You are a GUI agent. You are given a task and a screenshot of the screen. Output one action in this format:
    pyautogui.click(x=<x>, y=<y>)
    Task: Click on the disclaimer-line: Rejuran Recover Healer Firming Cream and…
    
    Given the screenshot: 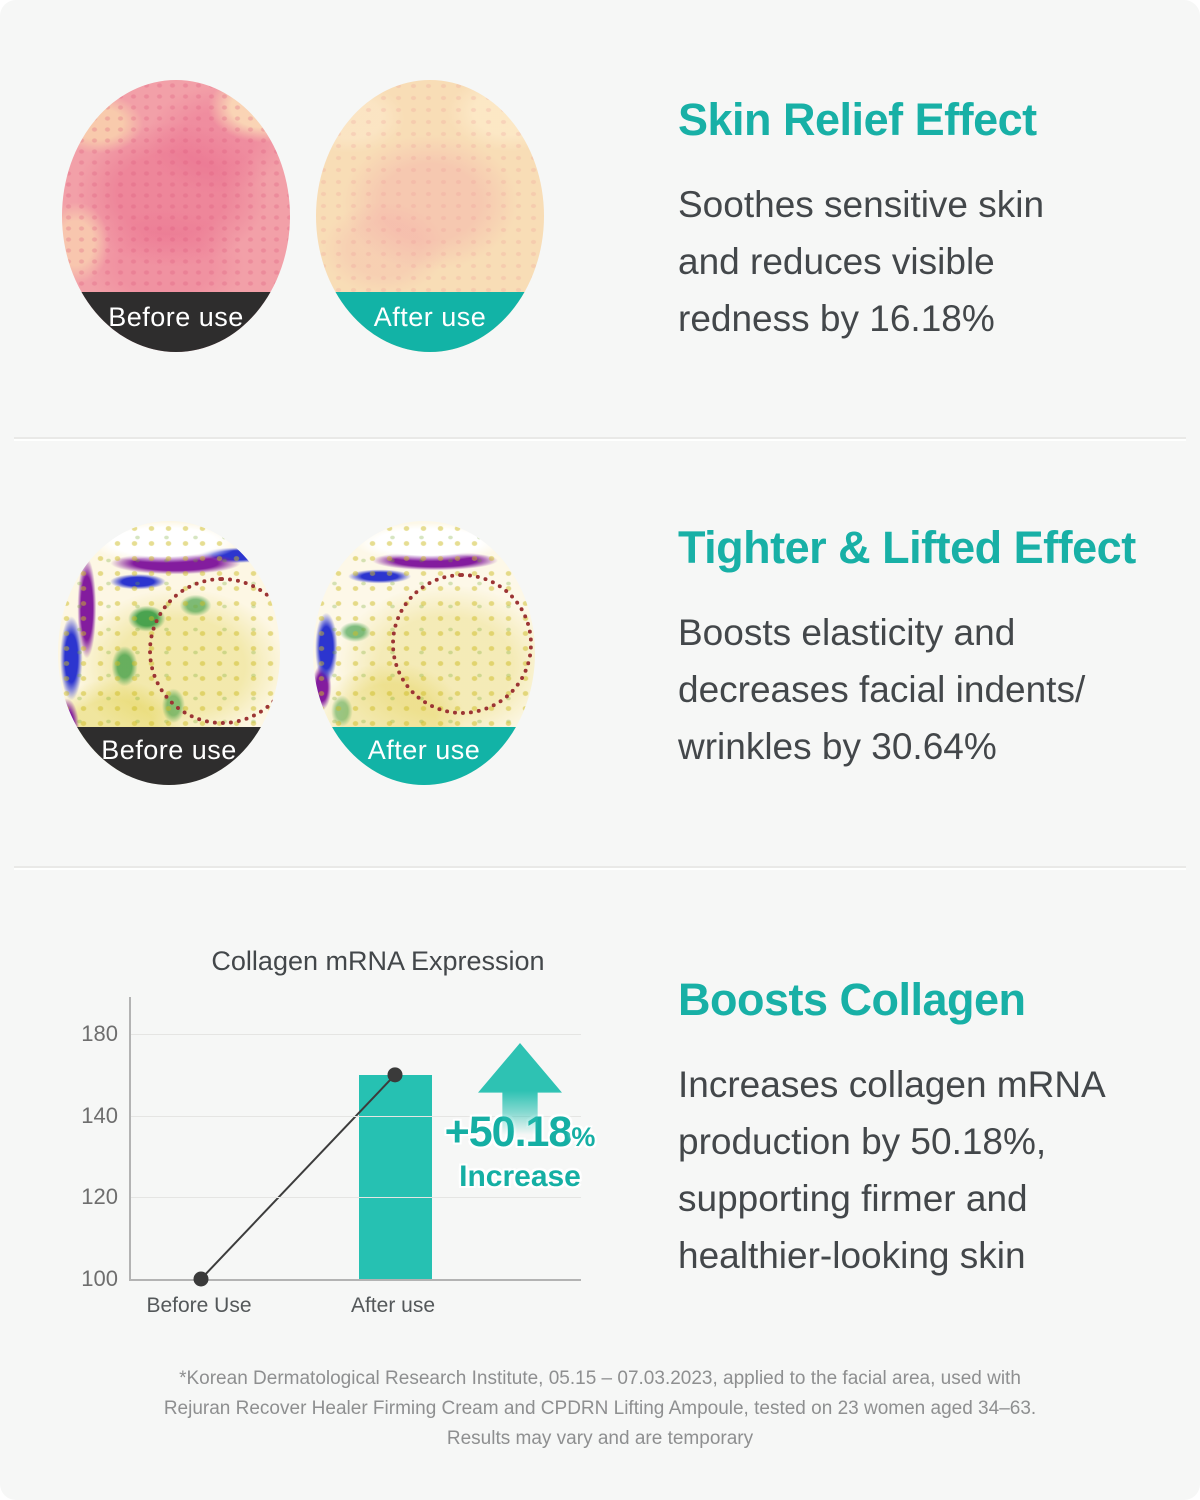 What is the action you would take?
    pyautogui.click(x=600, y=1408)
    